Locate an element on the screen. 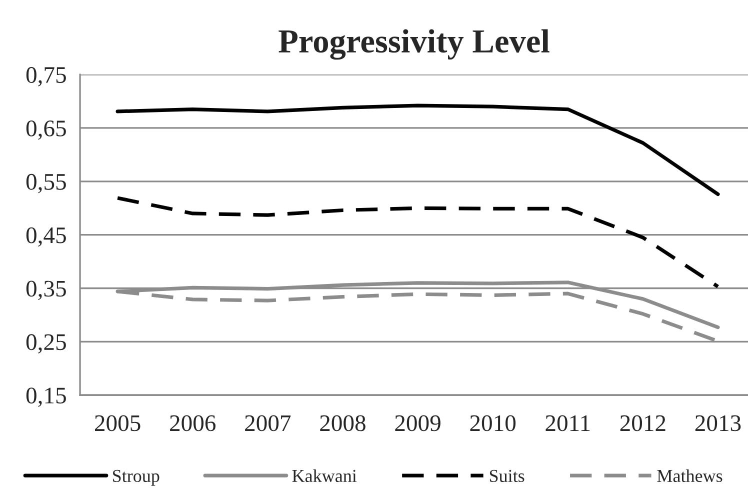  chart-title: Progressivity Level is located at coordinates (414, 44).